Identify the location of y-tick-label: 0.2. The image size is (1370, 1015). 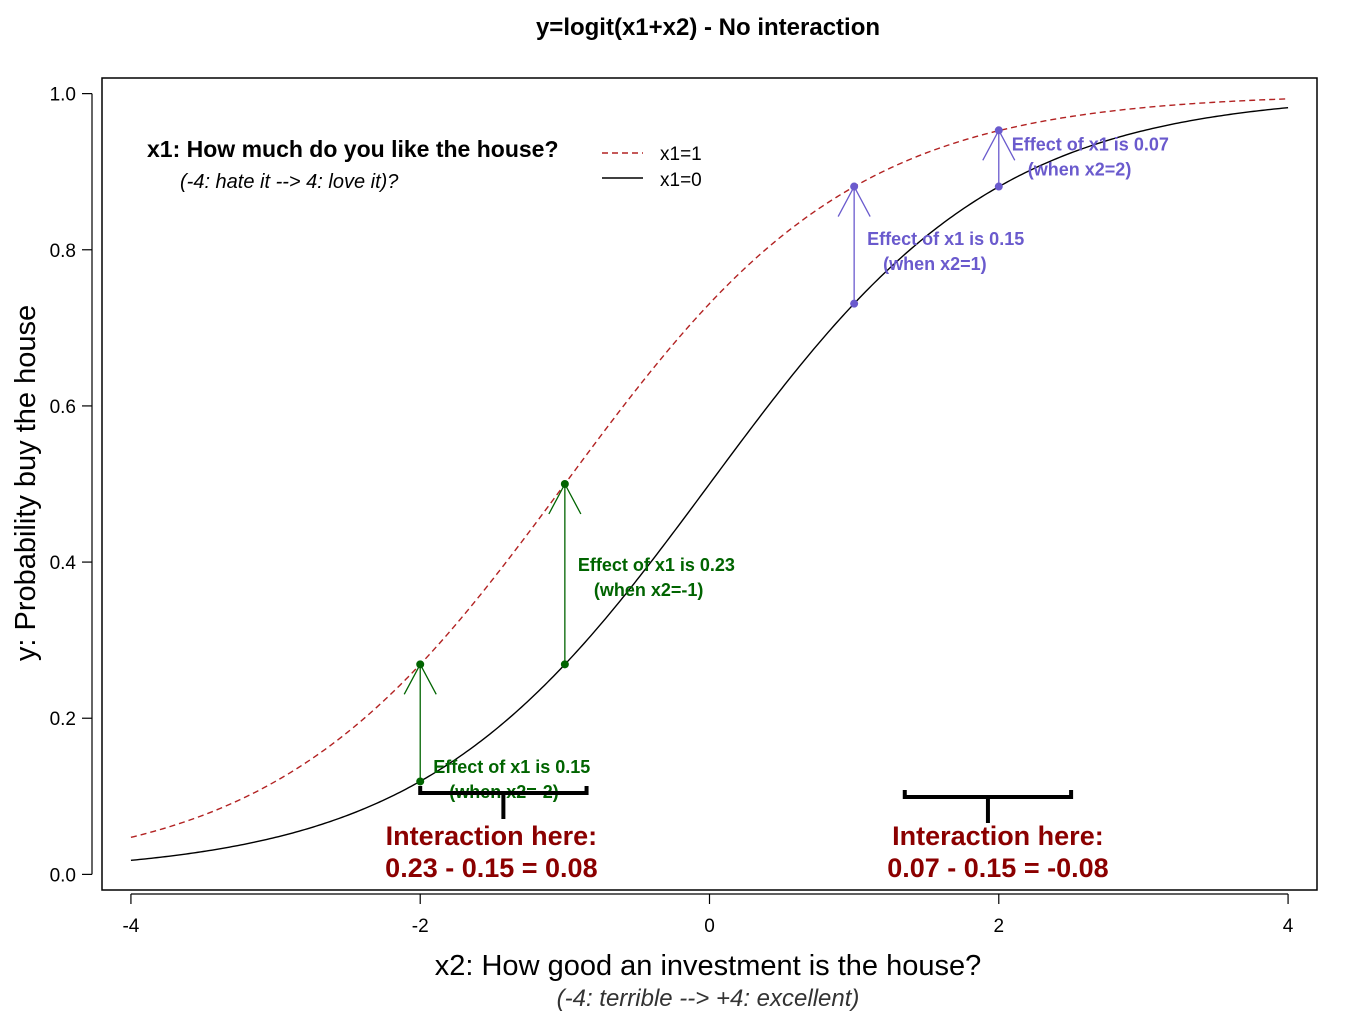
(63, 719).